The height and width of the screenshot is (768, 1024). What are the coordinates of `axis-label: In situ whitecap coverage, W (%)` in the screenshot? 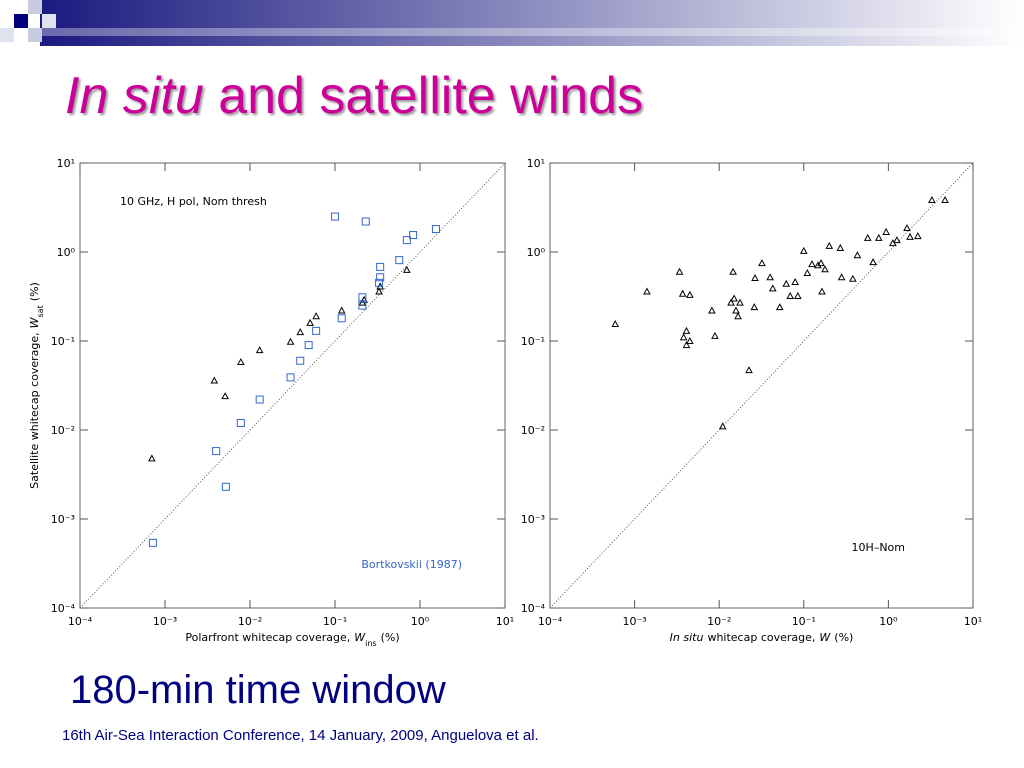 It's located at (762, 637).